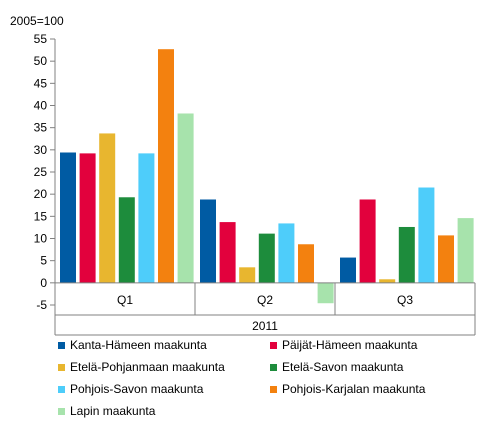 The height and width of the screenshot is (437, 491). I want to click on y-axis-unit-label: 2005=100, so click(37, 21).